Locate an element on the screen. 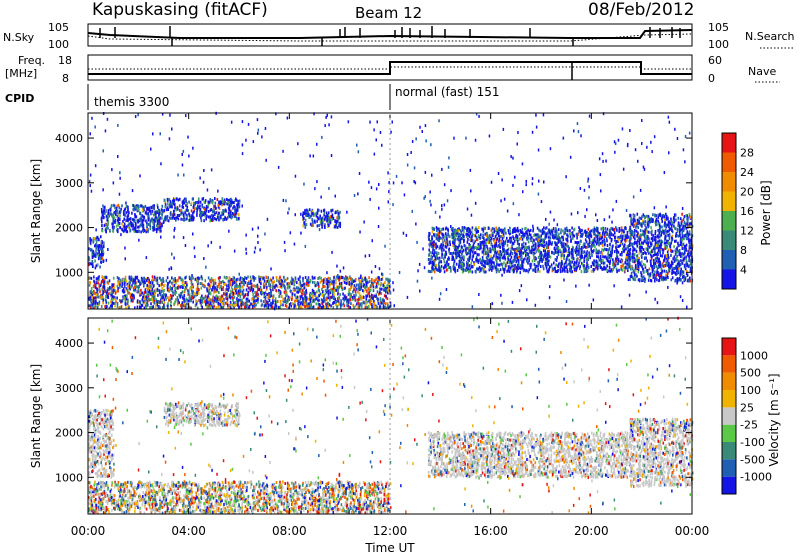  nsearch-tick-lo: 100 is located at coordinates (718, 44).